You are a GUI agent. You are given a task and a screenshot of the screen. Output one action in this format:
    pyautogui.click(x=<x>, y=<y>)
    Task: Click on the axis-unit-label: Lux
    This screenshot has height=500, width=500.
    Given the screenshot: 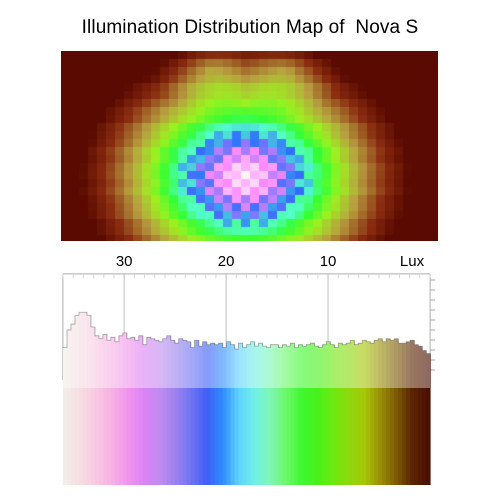 What is the action you would take?
    pyautogui.click(x=412, y=261)
    